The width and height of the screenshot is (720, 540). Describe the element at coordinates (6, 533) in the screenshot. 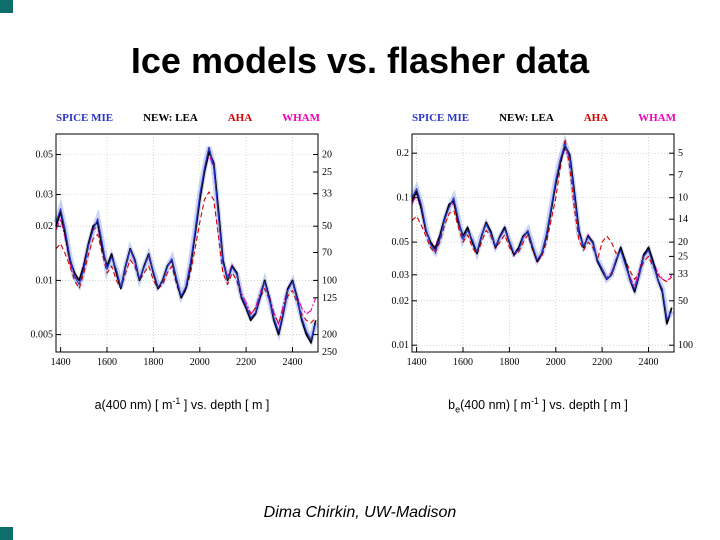

I see `corner-accent-bottom-left` at that location.